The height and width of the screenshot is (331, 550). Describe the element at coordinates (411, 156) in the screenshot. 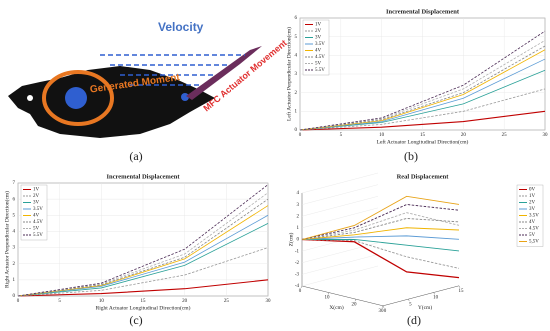

I see `panel-label: (b)` at that location.